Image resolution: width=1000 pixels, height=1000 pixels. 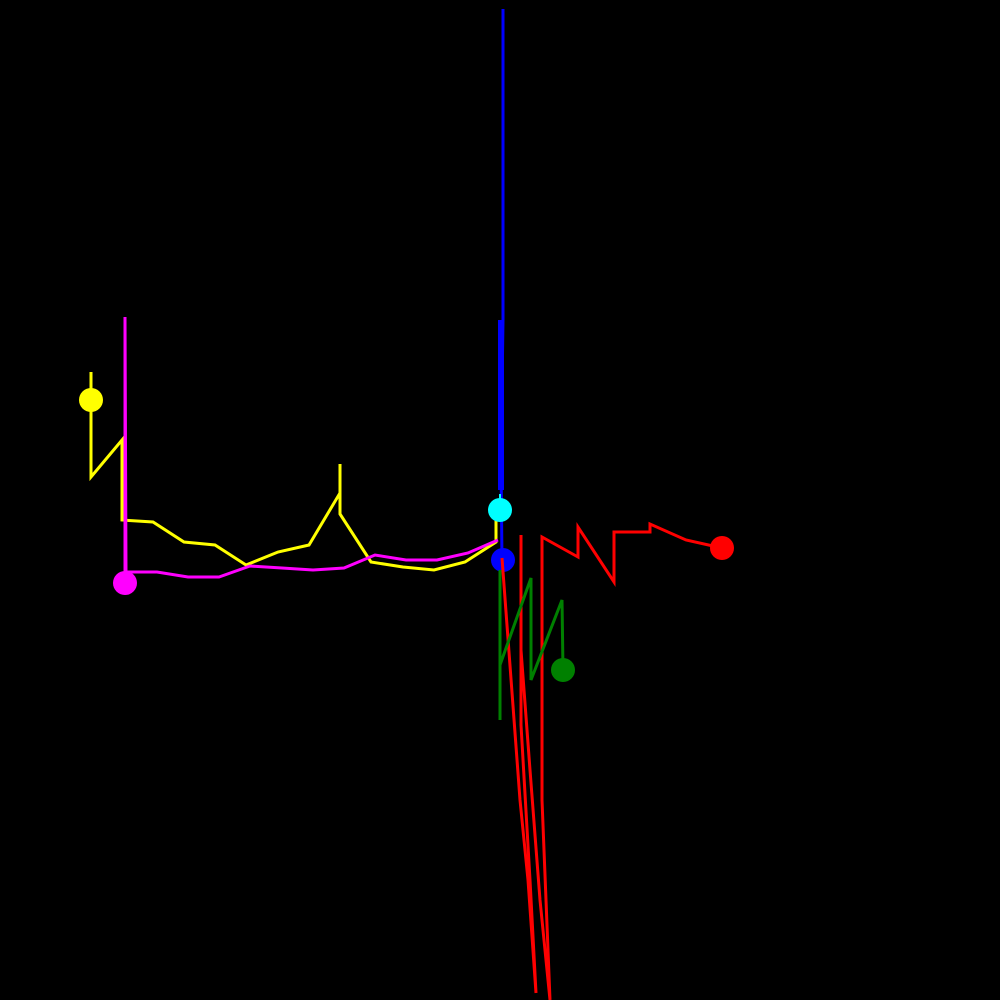 What do you see at coordinates (125, 583) in the screenshot?
I see `trace-magenta-end-marker` at bounding box center [125, 583].